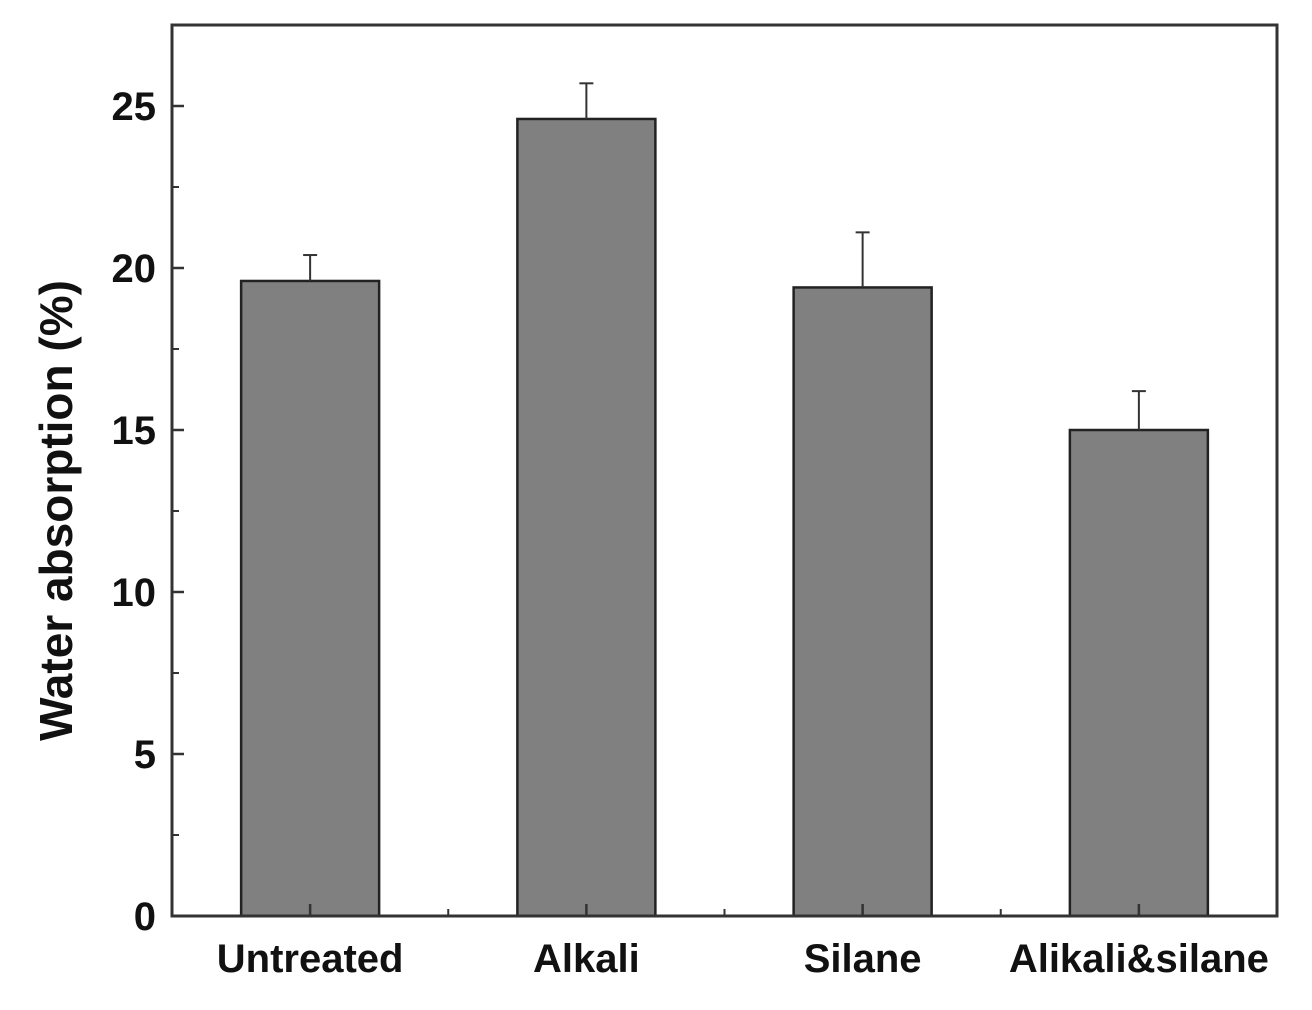 The width and height of the screenshot is (1312, 1010). Describe the element at coordinates (56, 510) in the screenshot. I see `y-axis-label: Water absorption (%)` at that location.